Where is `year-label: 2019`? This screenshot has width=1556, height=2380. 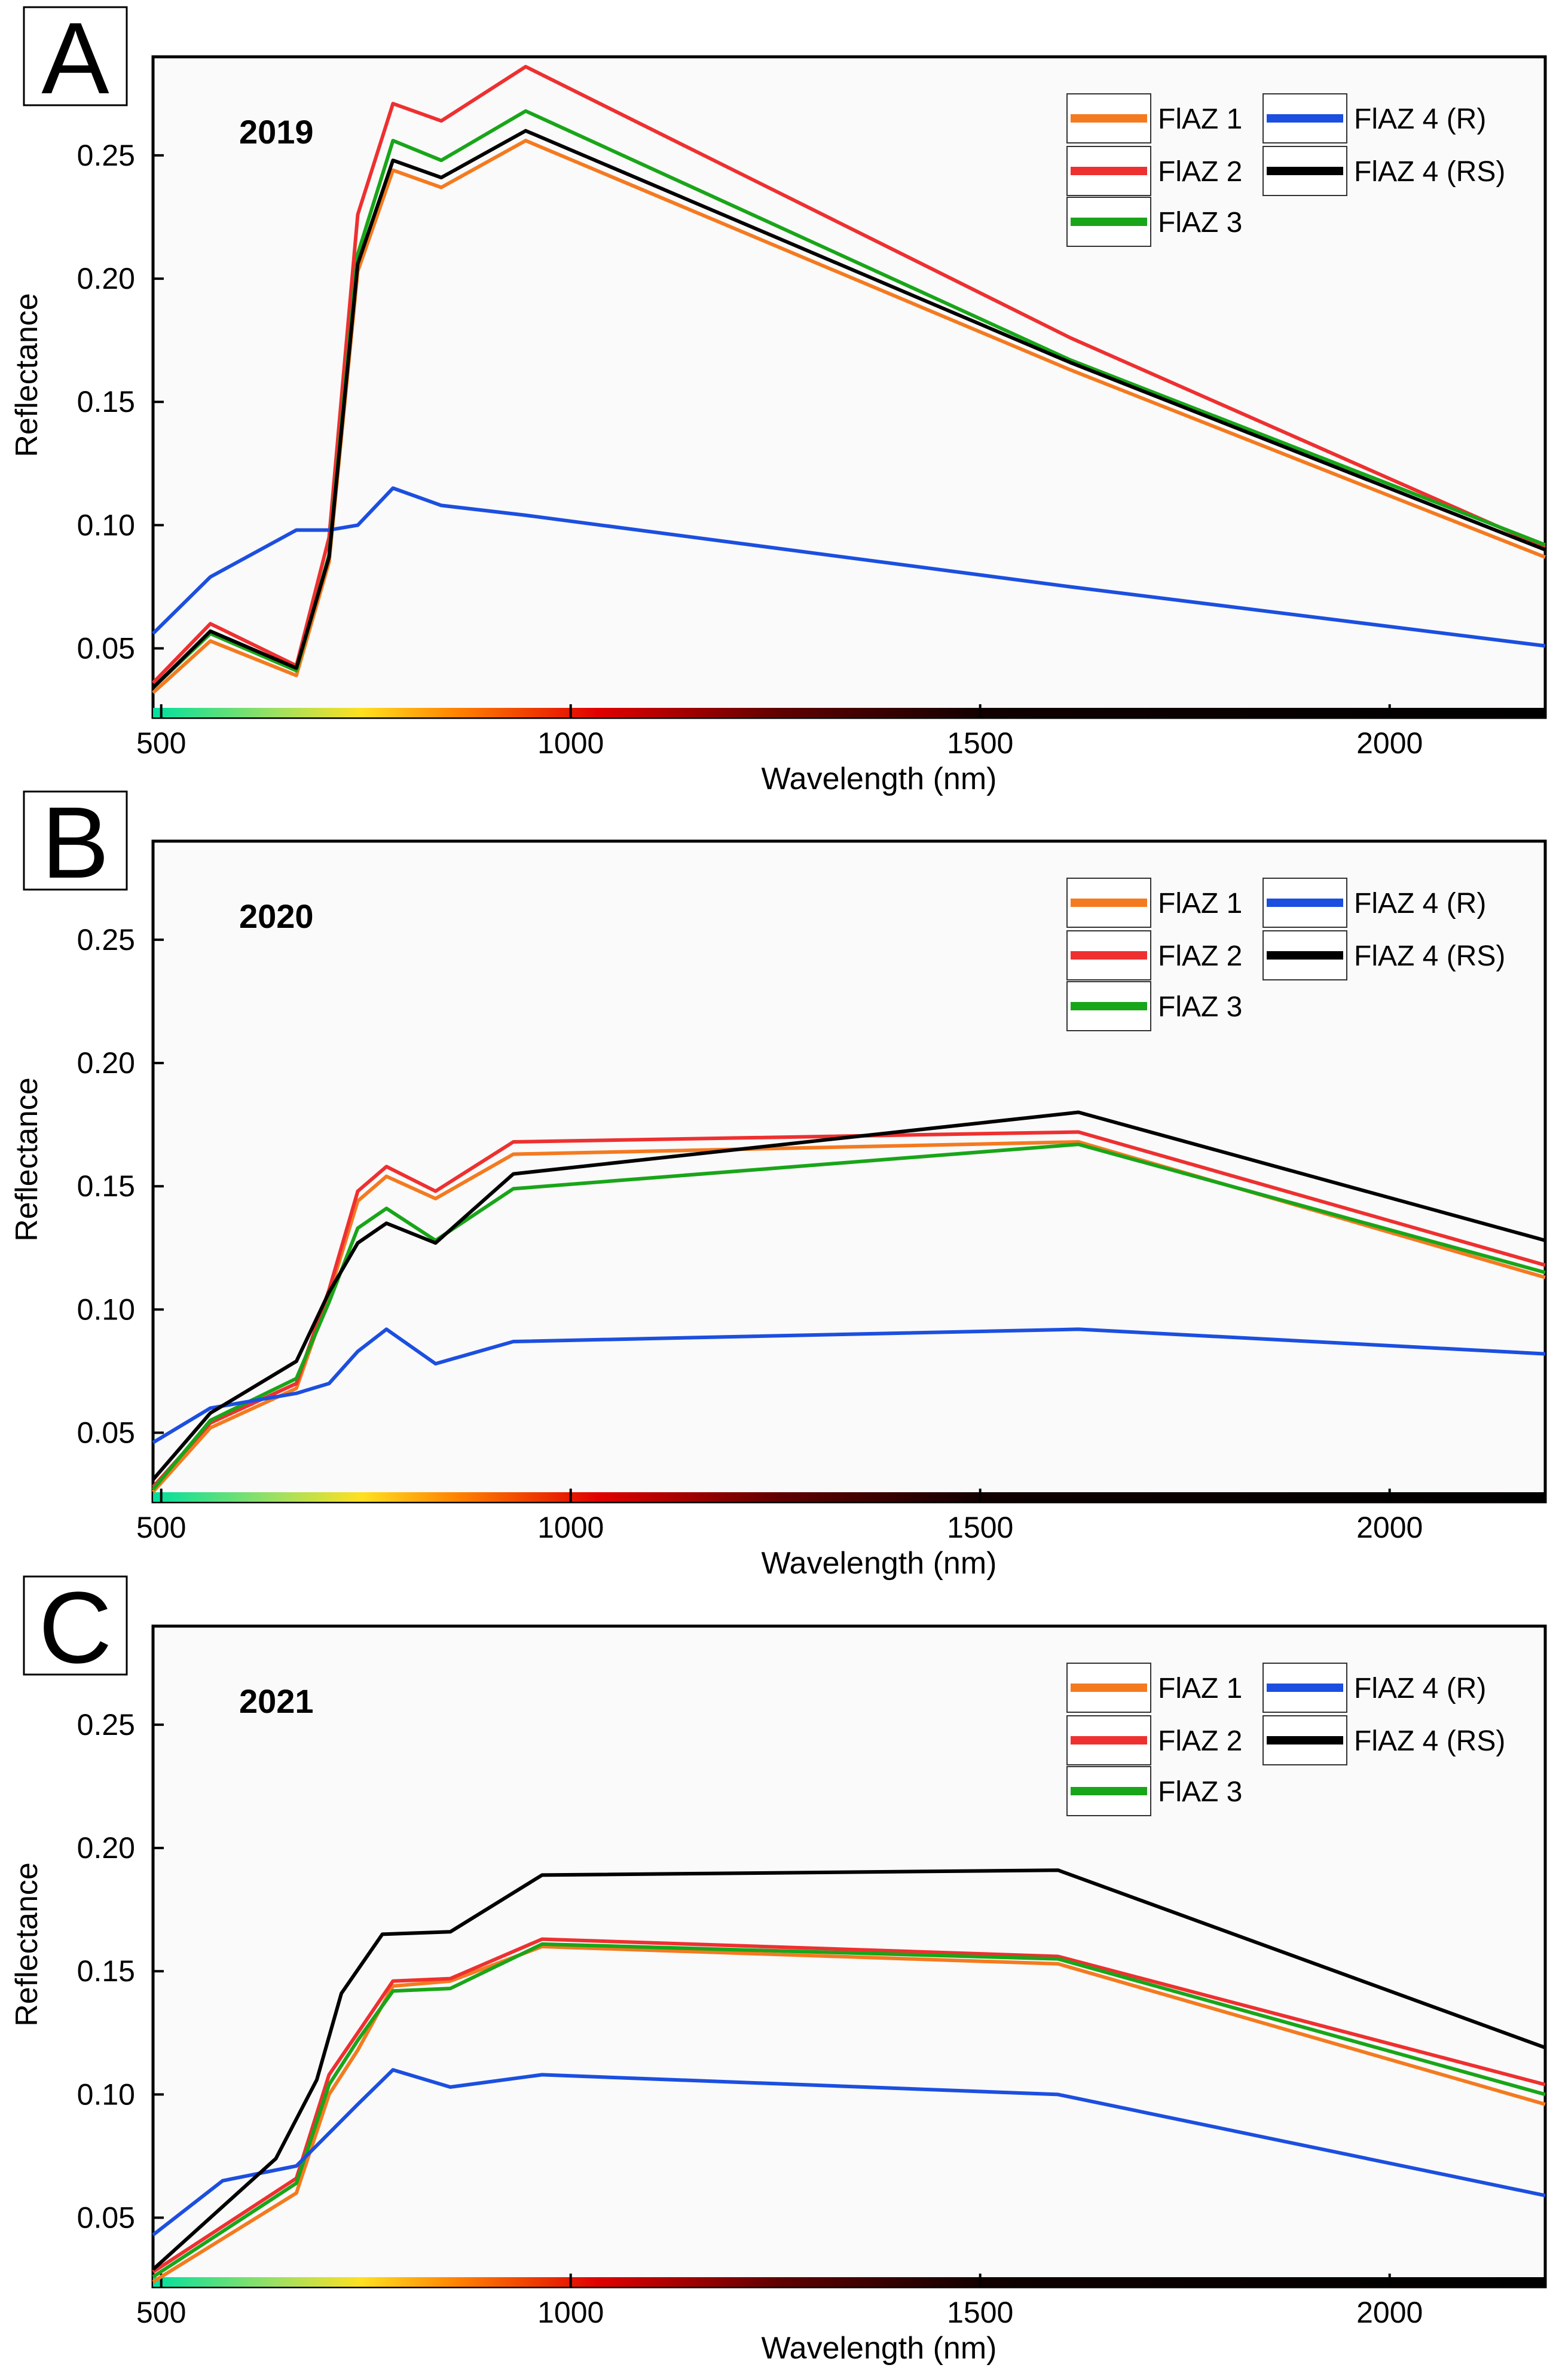
year-label: 2019 is located at coordinates (276, 132).